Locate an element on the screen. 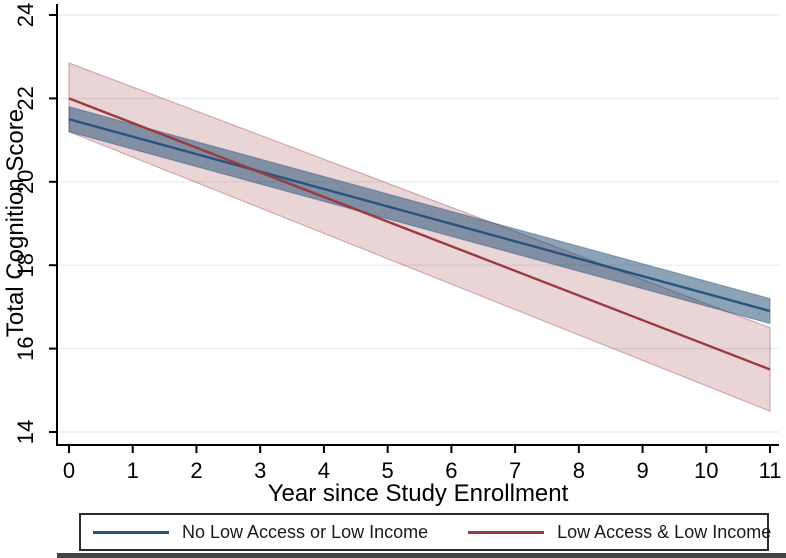 The height and width of the screenshot is (558, 786). legend-entry-no-low-access: No Low Access or Low Income is located at coordinates (260, 532).